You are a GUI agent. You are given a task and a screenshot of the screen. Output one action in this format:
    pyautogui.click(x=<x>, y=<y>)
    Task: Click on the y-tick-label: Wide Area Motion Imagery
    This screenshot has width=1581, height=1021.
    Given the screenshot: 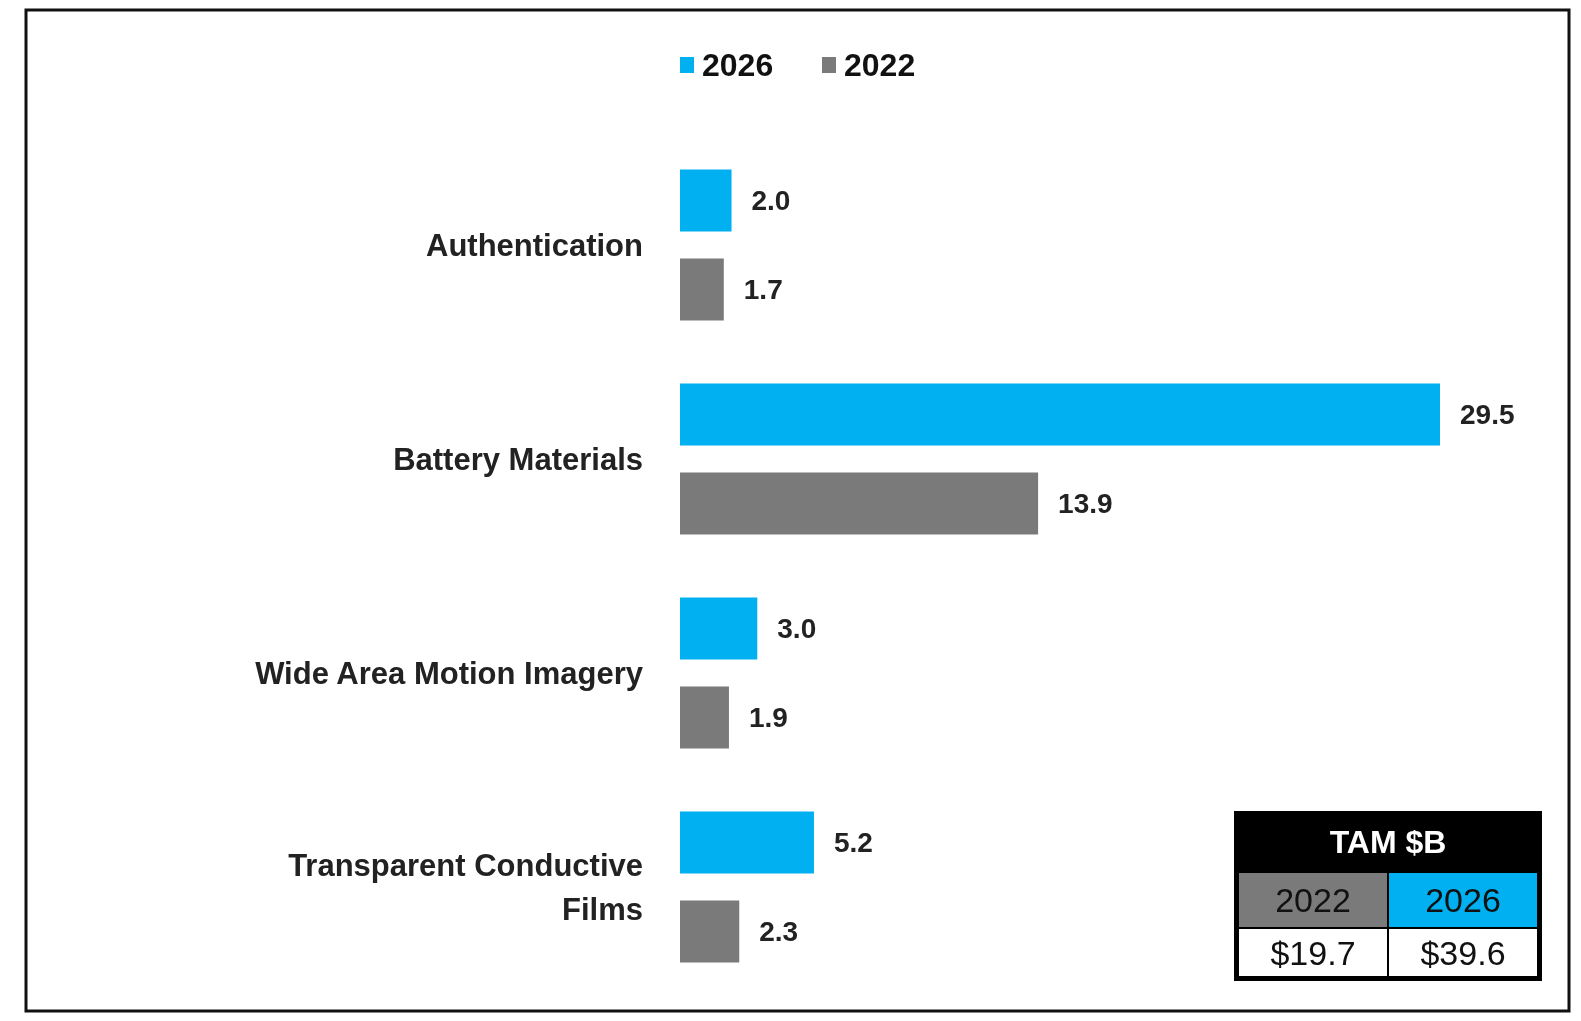 What is the action you would take?
    pyautogui.click(x=449, y=673)
    